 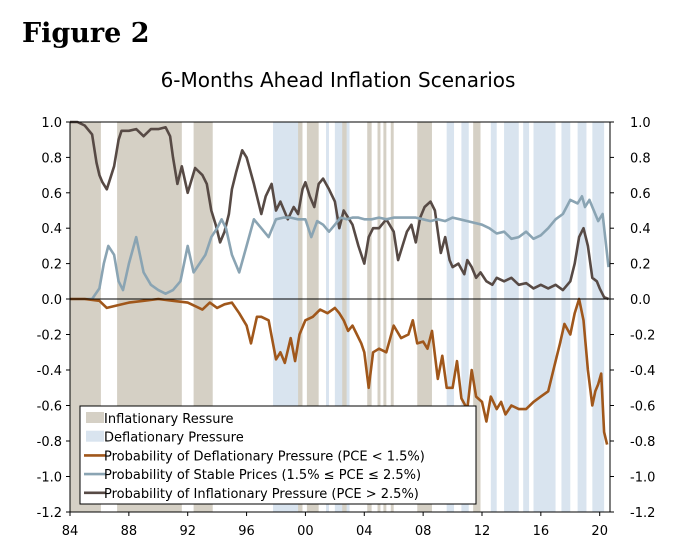 What do you see at coordinates (49, 336) in the screenshot?
I see `bottom-y-label-left-0: -0.2` at bounding box center [49, 336].